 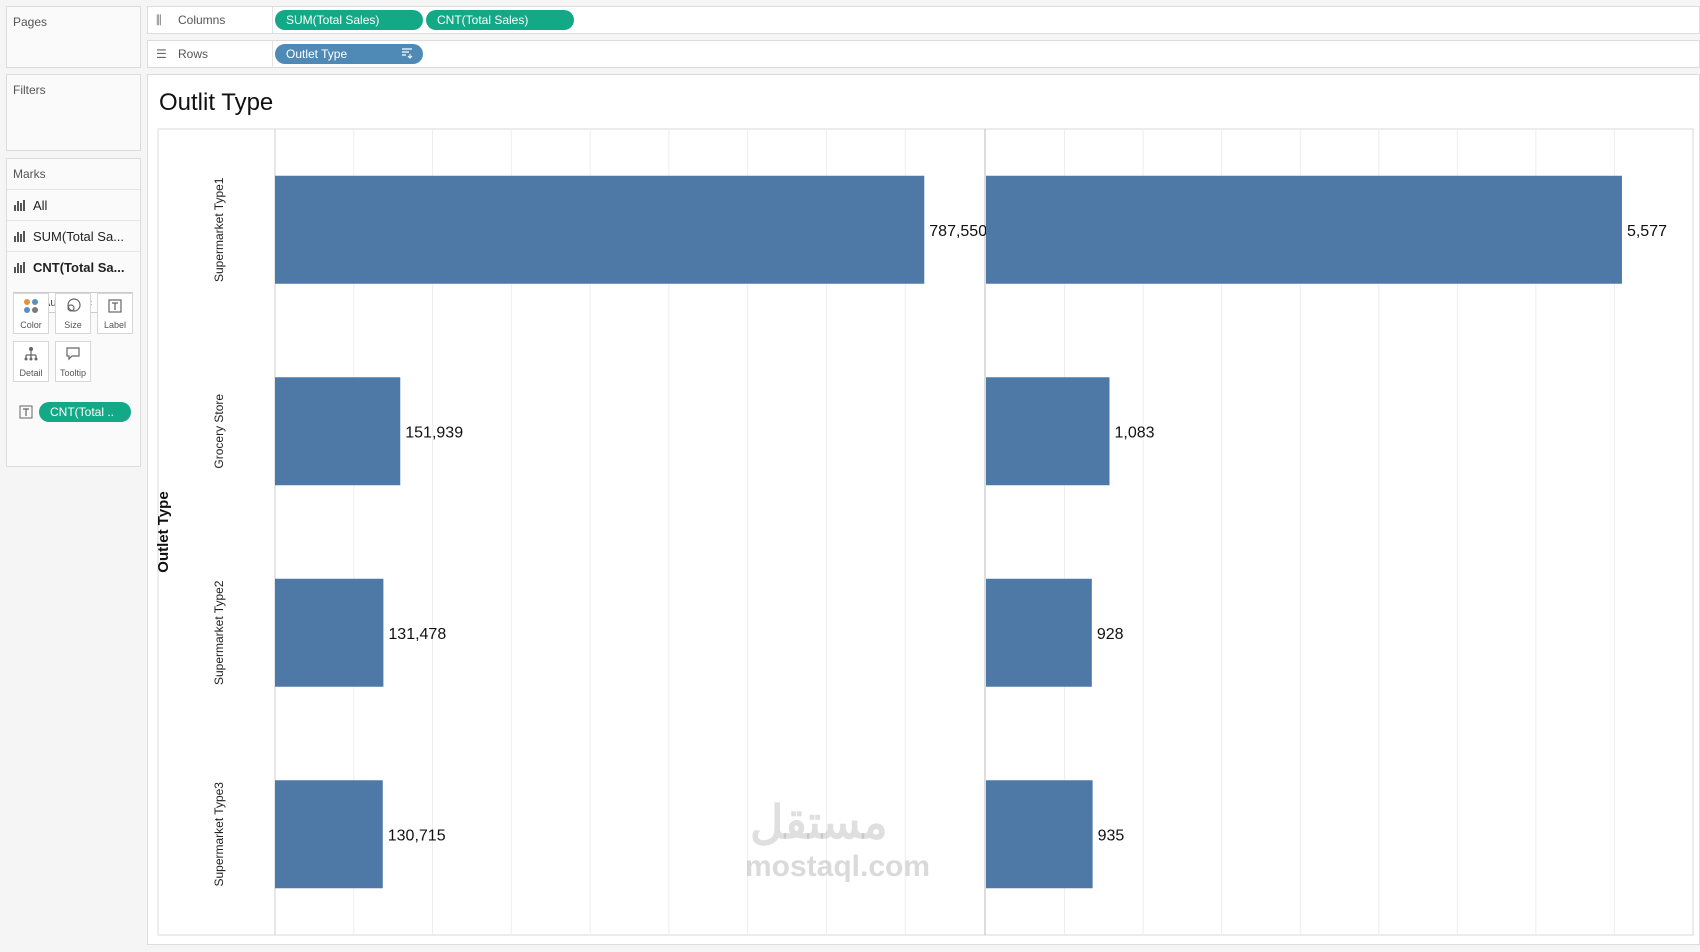 I want to click on rows-label: Rows, so click(x=193, y=54).